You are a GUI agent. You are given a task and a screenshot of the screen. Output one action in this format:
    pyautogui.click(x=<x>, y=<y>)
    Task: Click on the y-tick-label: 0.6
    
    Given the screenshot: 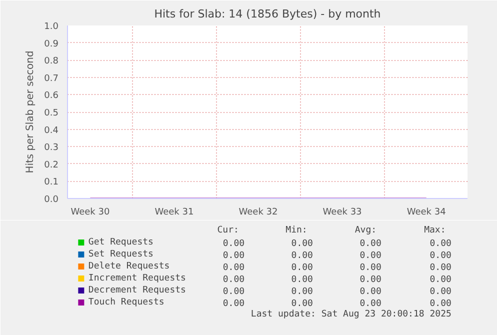 What is the action you would take?
    pyautogui.click(x=51, y=96)
    